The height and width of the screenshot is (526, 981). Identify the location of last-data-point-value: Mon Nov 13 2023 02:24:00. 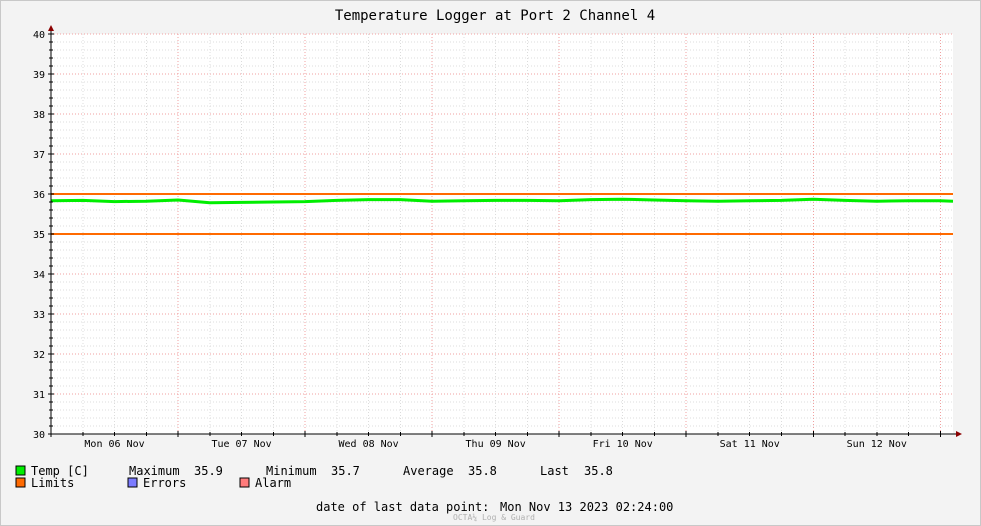
(586, 507).